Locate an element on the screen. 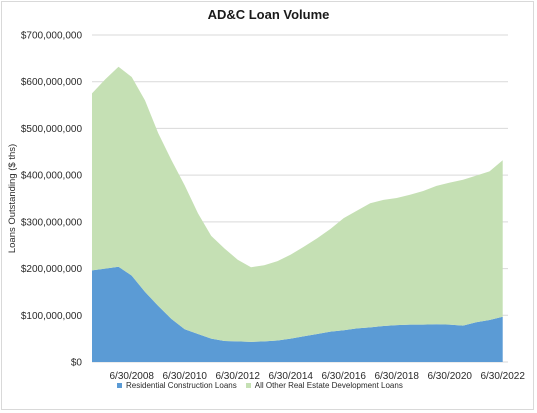  y-tick-label: $700,000,000 is located at coordinates (52, 36).